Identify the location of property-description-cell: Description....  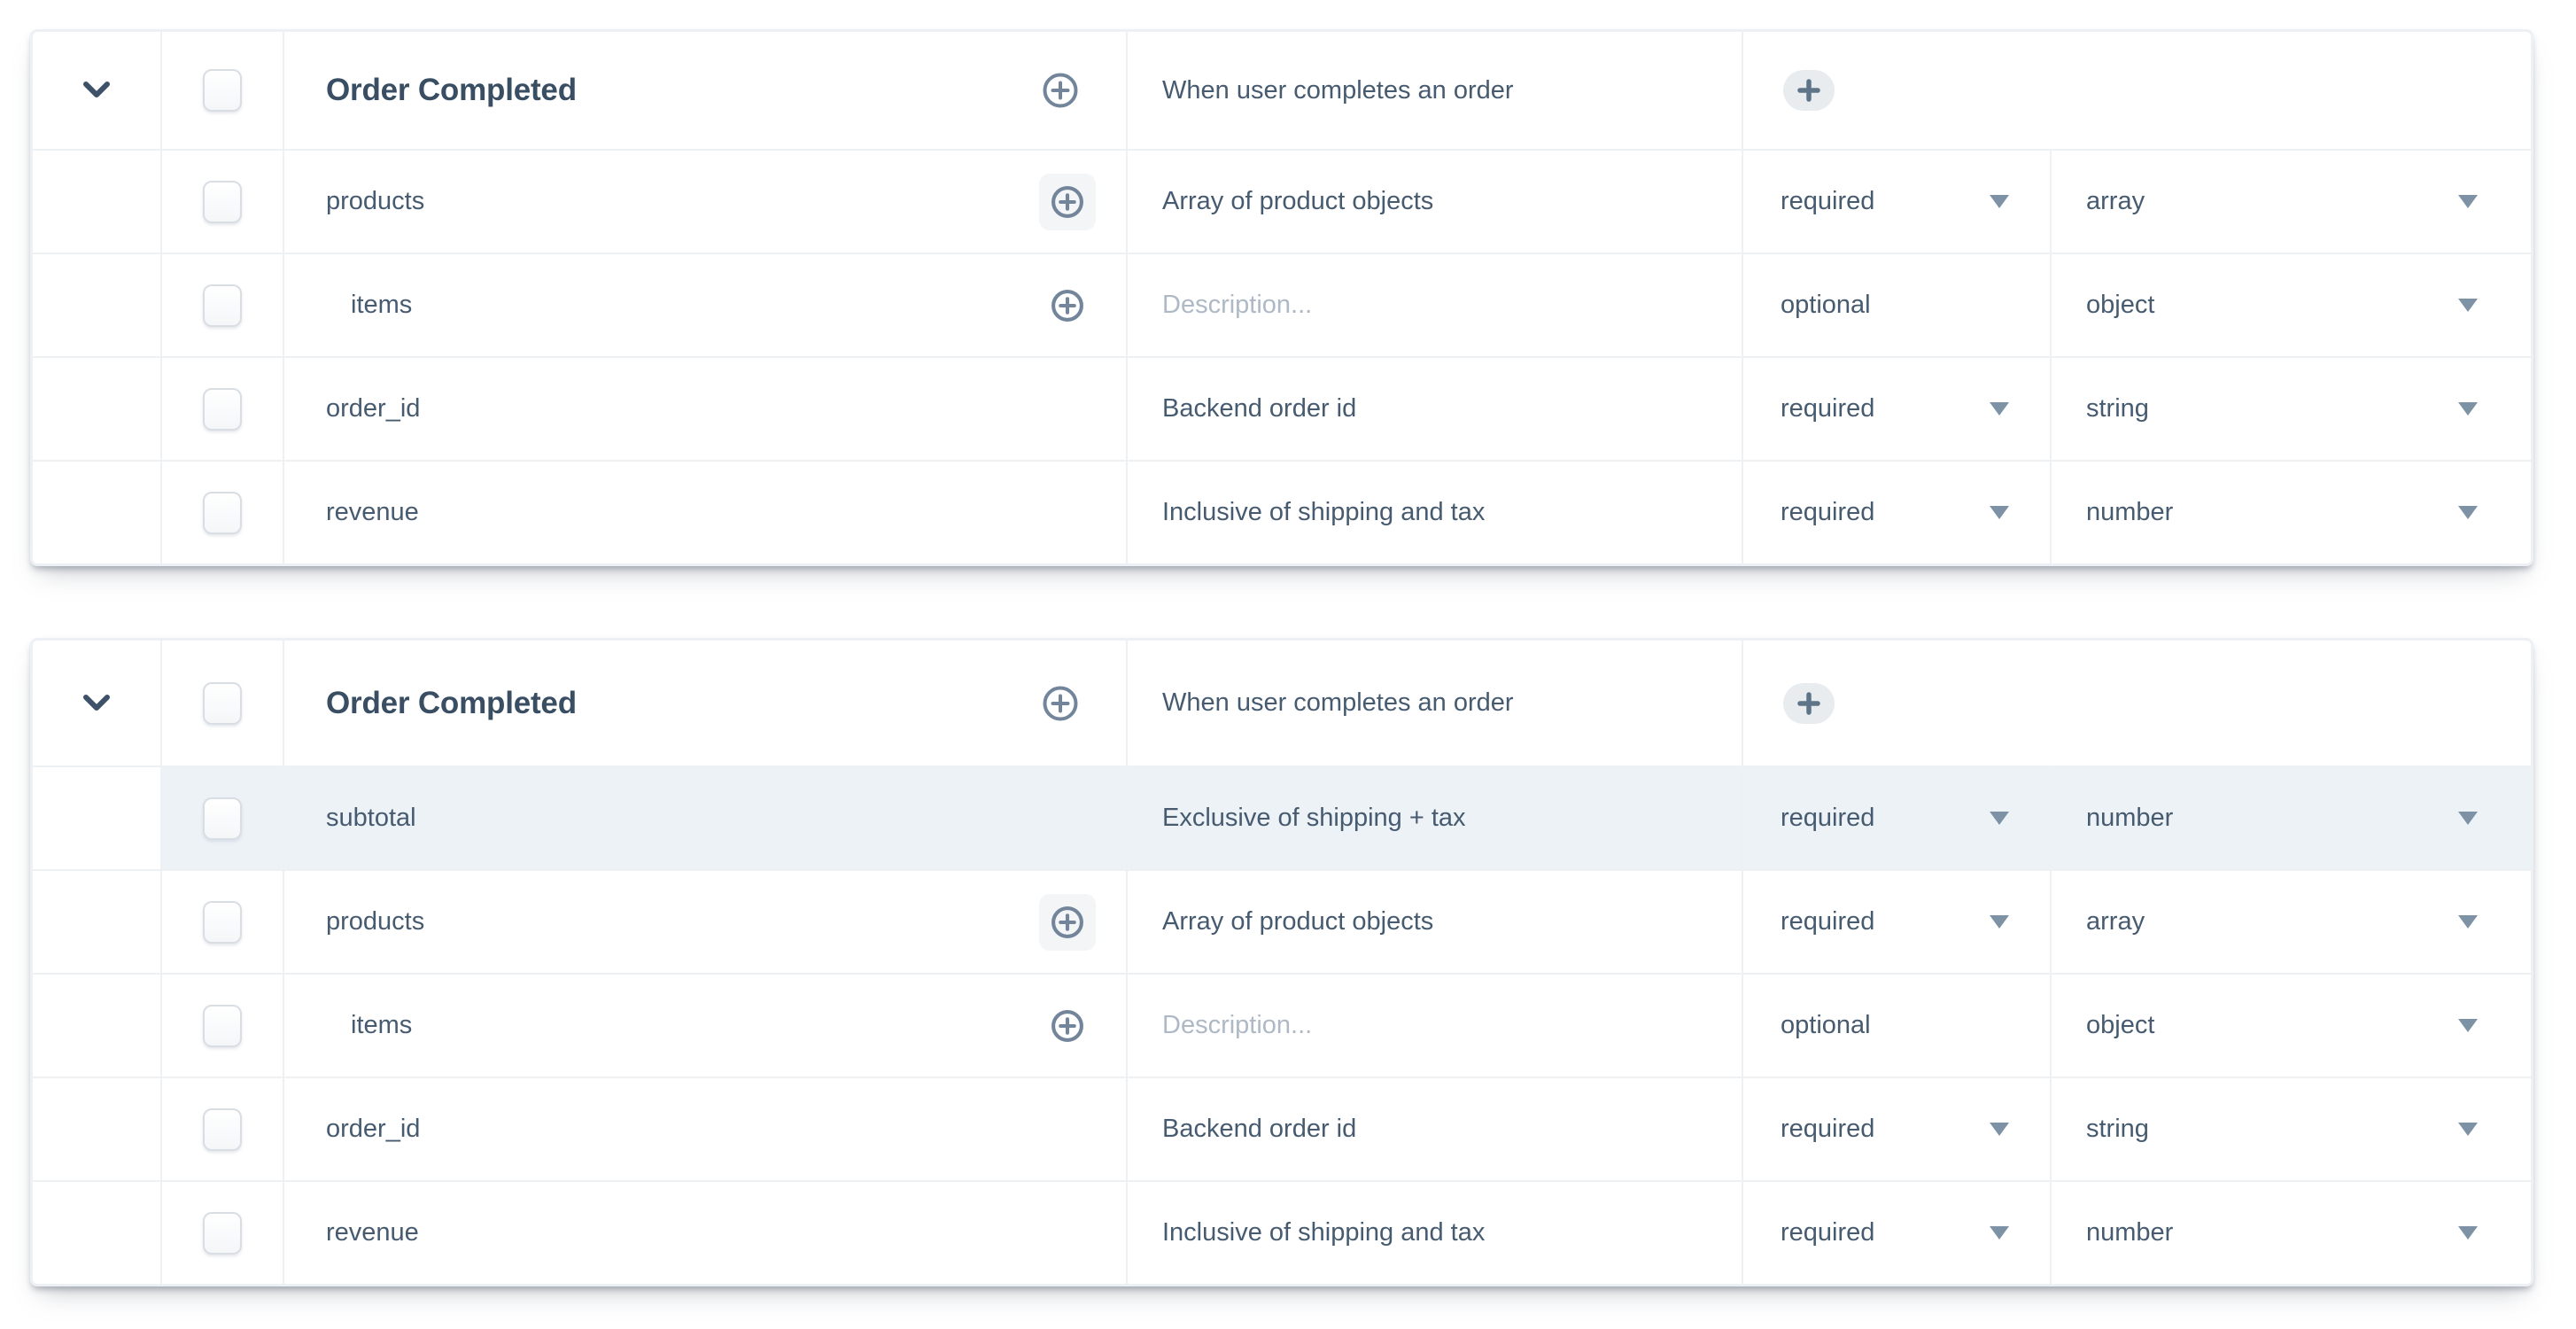
(1434, 1025).